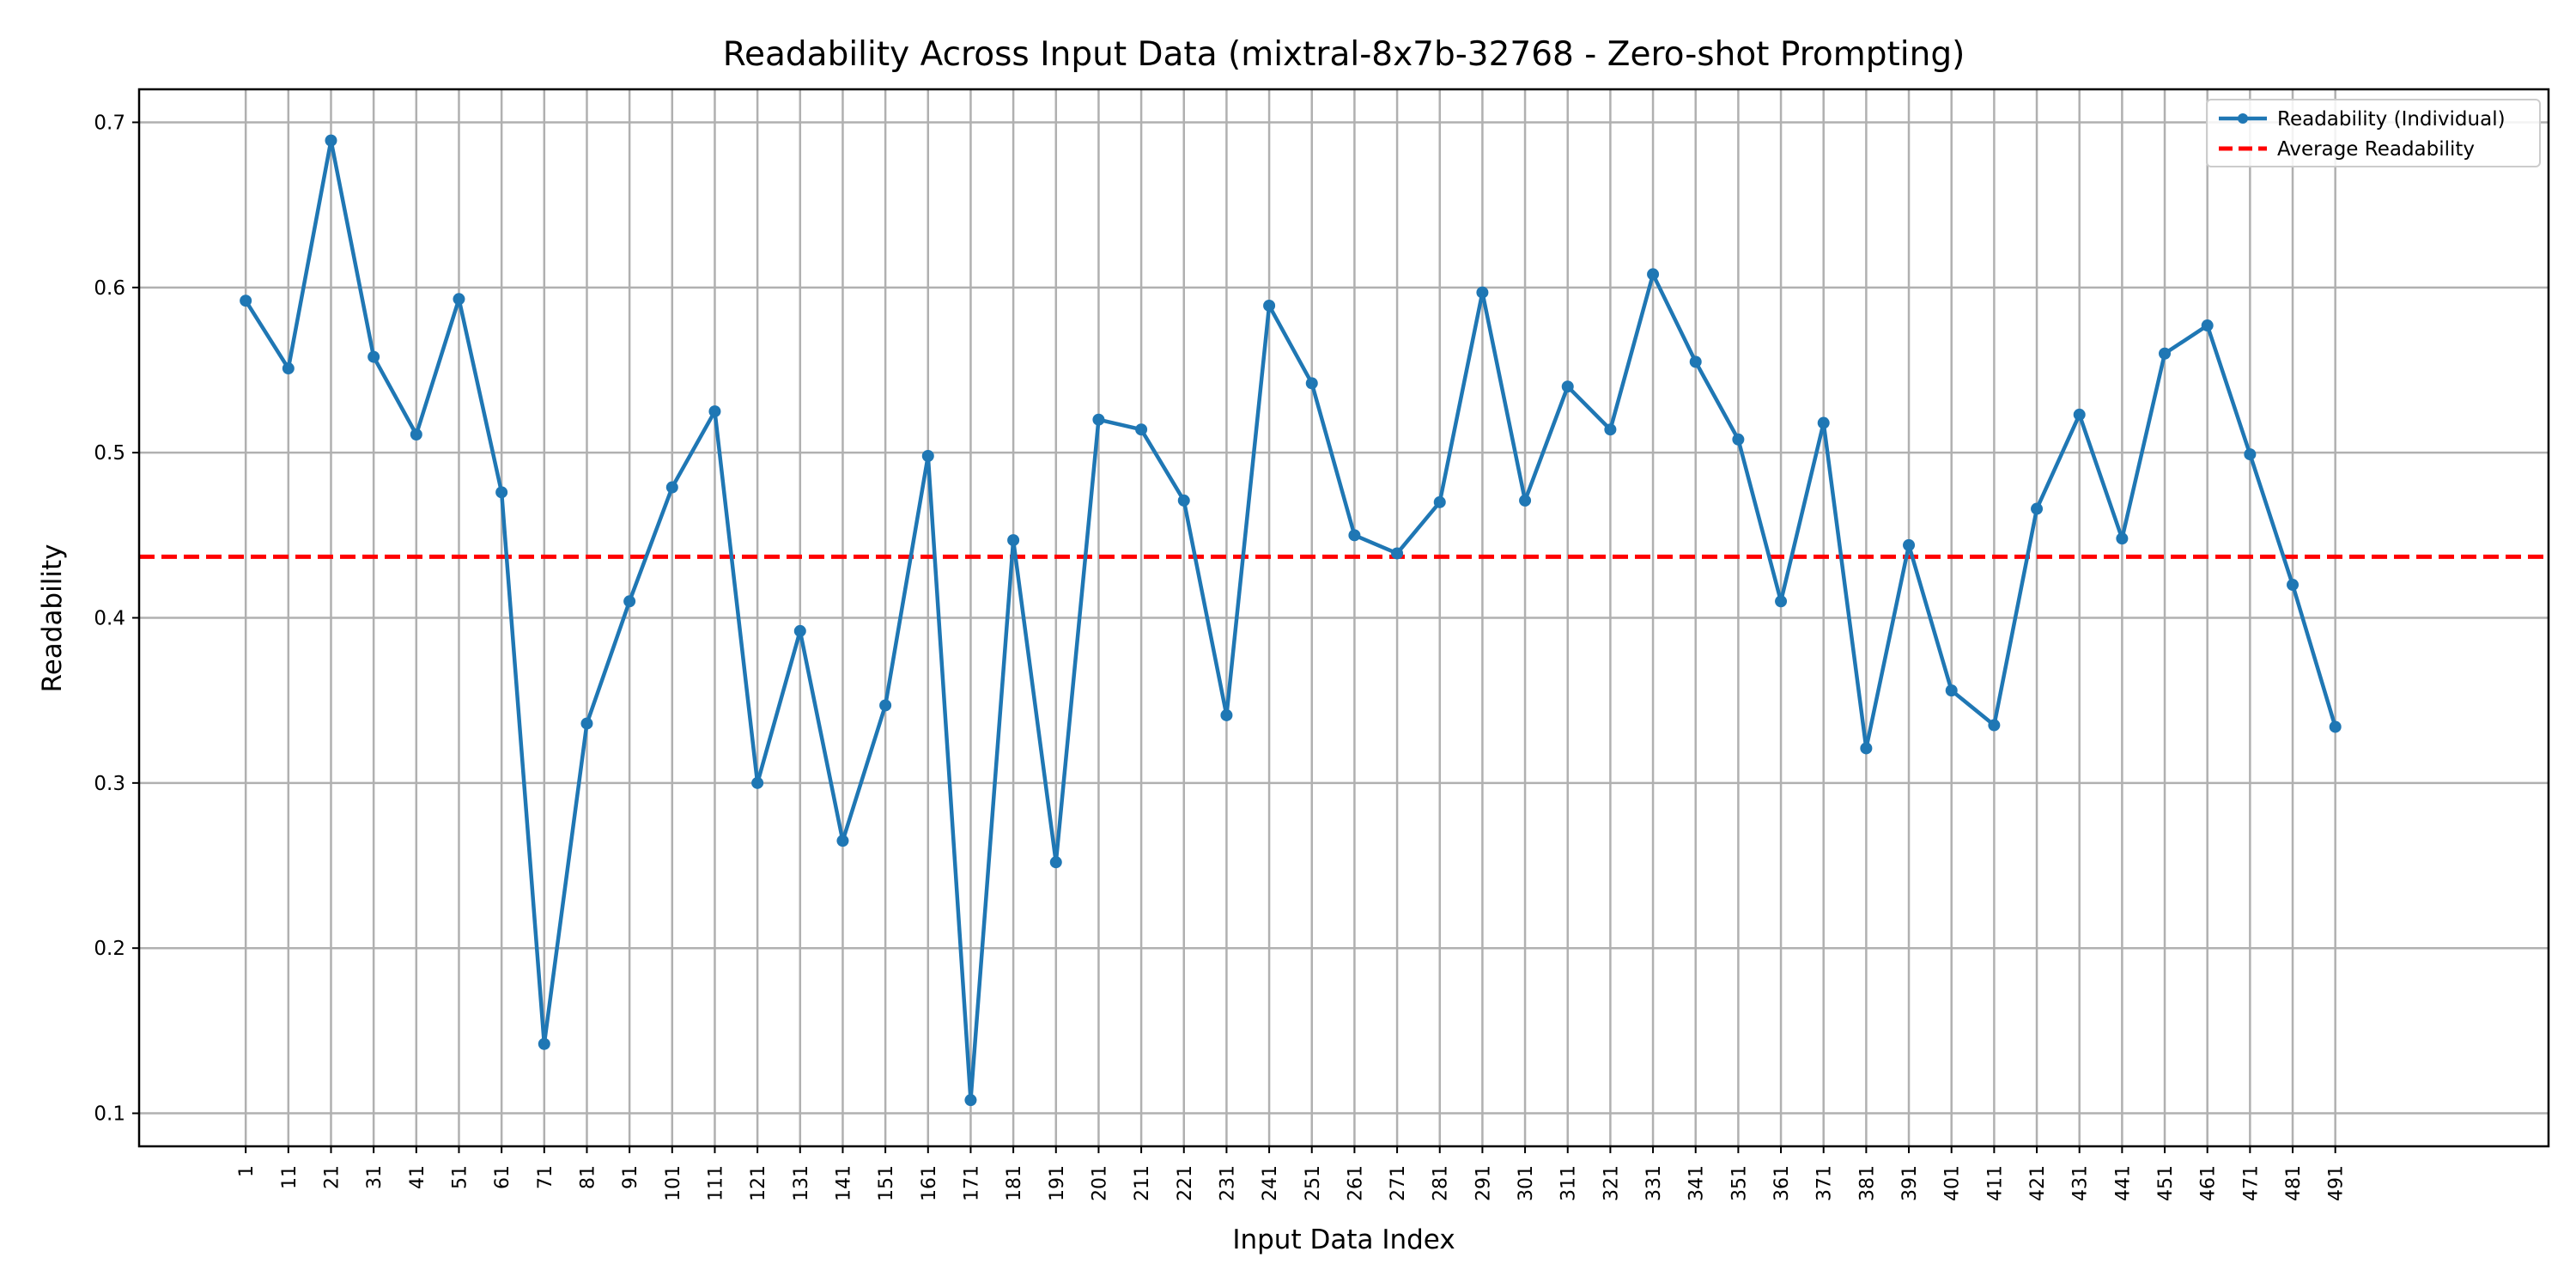 The image size is (2576, 1288). What do you see at coordinates (1185, 1183) in the screenshot?
I see `x-tick-label: 221` at bounding box center [1185, 1183].